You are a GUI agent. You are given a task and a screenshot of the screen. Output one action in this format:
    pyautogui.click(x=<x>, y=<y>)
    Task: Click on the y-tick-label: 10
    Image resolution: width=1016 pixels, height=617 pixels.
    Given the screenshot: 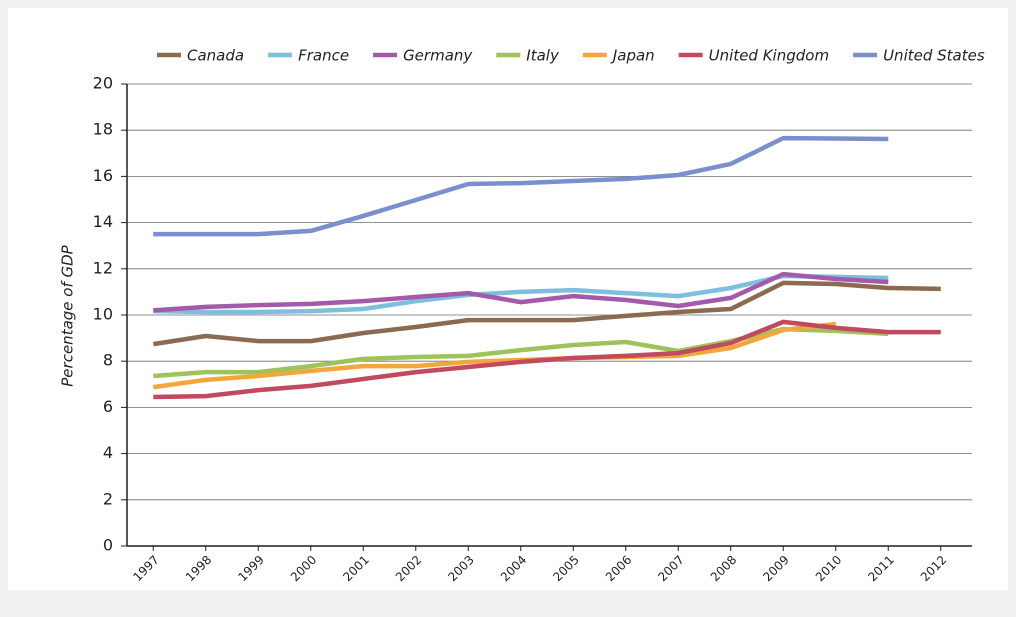 What is the action you would take?
    pyautogui.click(x=103, y=314)
    